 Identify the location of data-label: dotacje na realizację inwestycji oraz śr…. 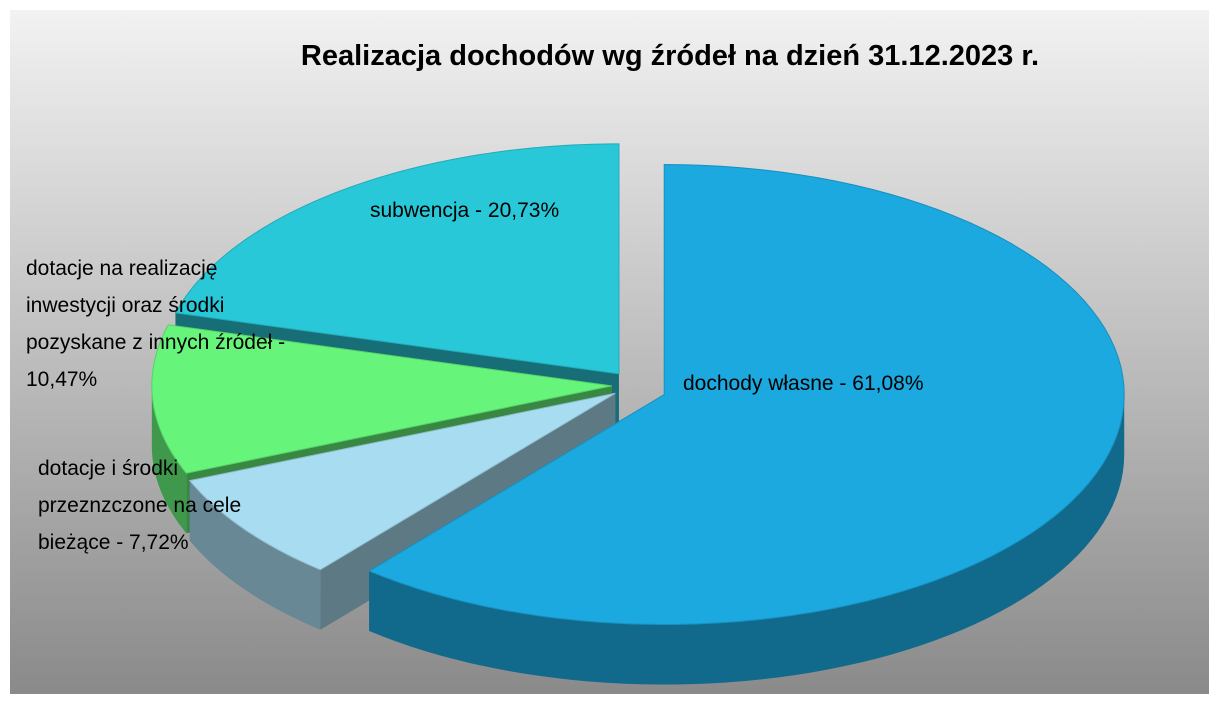
(156, 324).